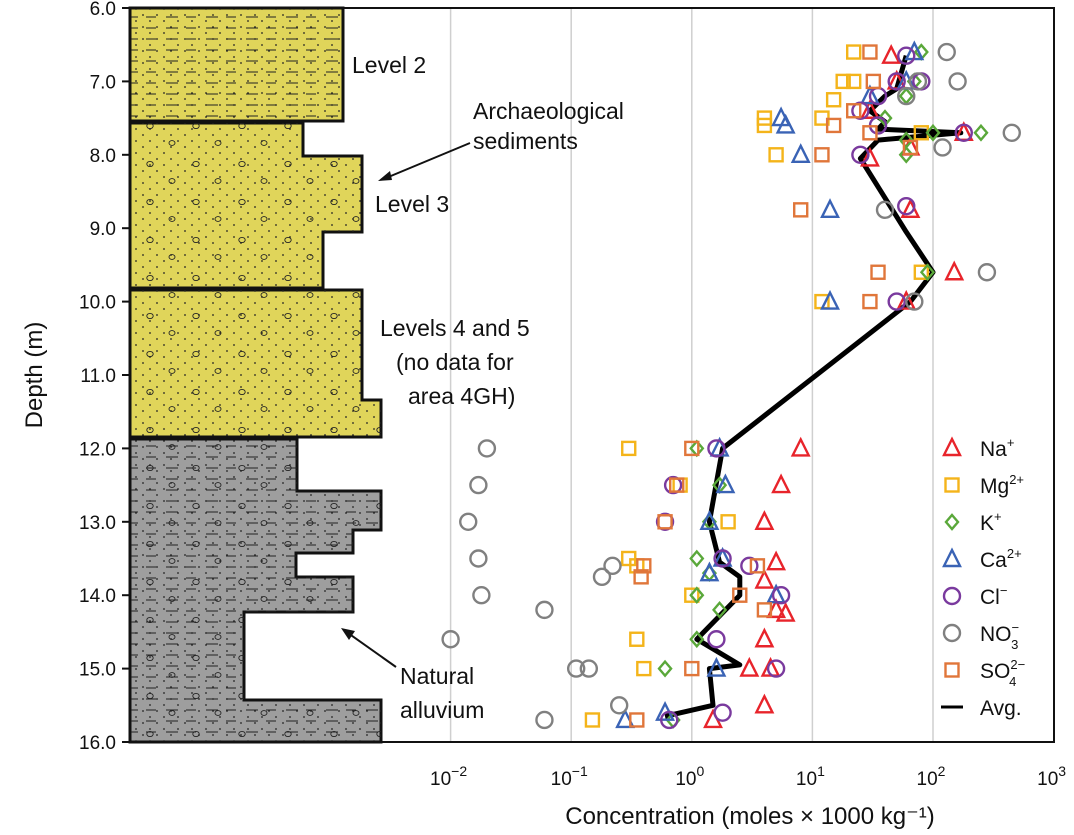  Describe the element at coordinates (1002, 485) in the screenshot. I see `legend-label: Mg2+` at that location.